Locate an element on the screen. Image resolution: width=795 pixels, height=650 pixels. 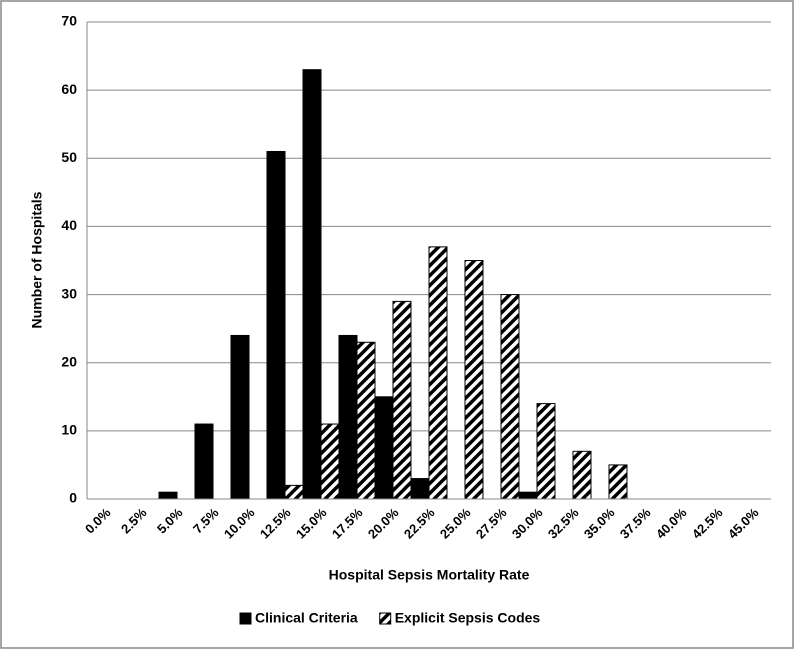
y-tick-label: 20 is located at coordinates (69, 361).